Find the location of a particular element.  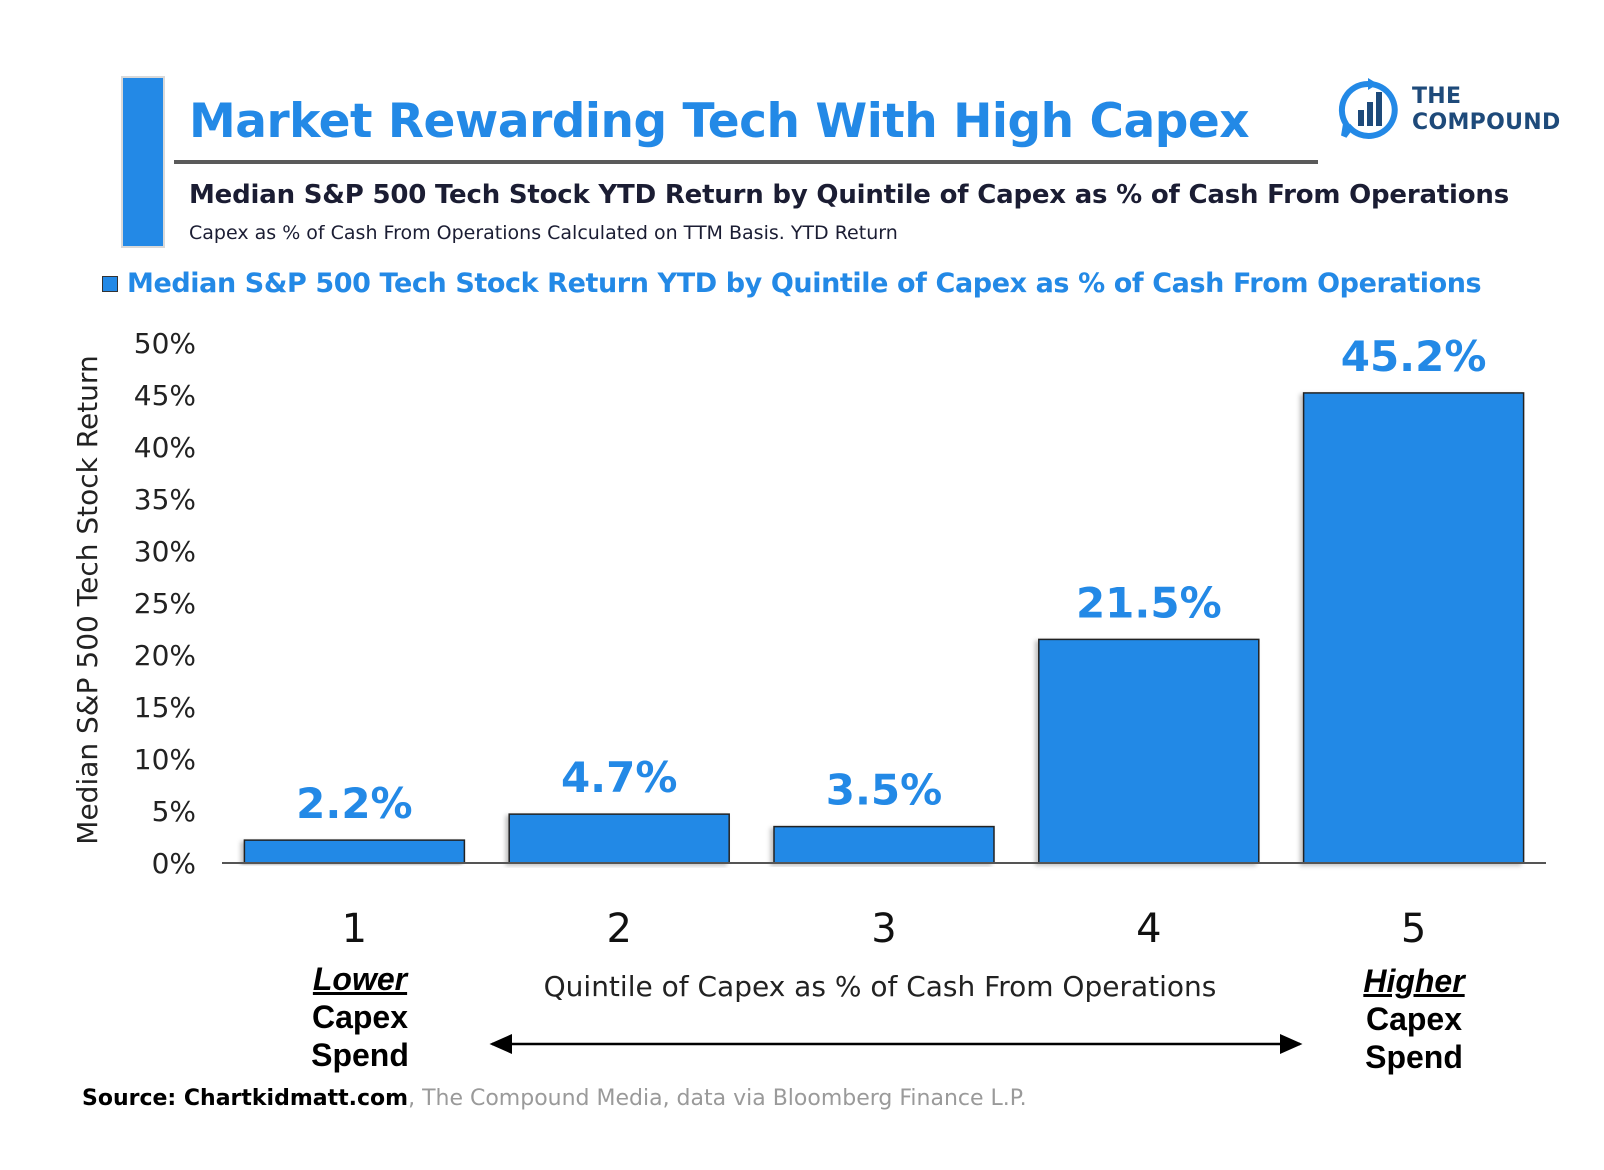

title-divider is located at coordinates (746, 162).